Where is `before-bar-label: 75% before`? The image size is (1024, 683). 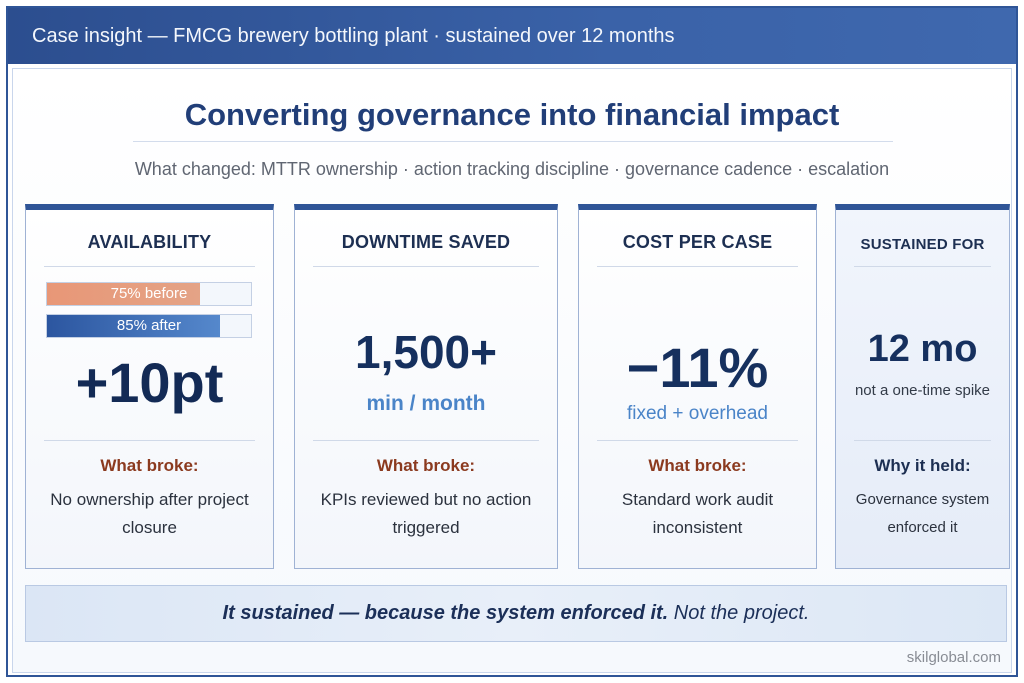
before-bar-label: 75% before is located at coordinates (149, 293).